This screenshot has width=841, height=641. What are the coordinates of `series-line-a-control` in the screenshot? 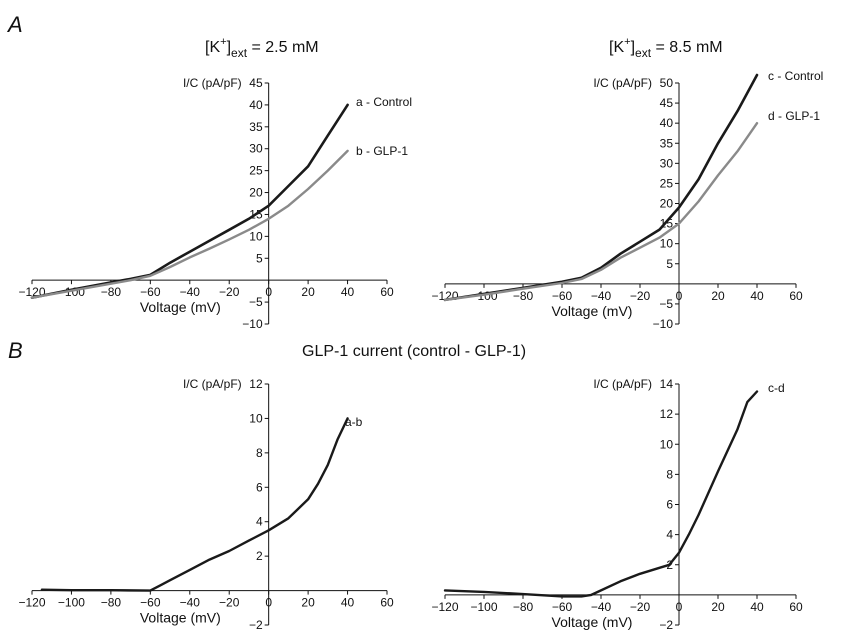 It's located at (189, 201).